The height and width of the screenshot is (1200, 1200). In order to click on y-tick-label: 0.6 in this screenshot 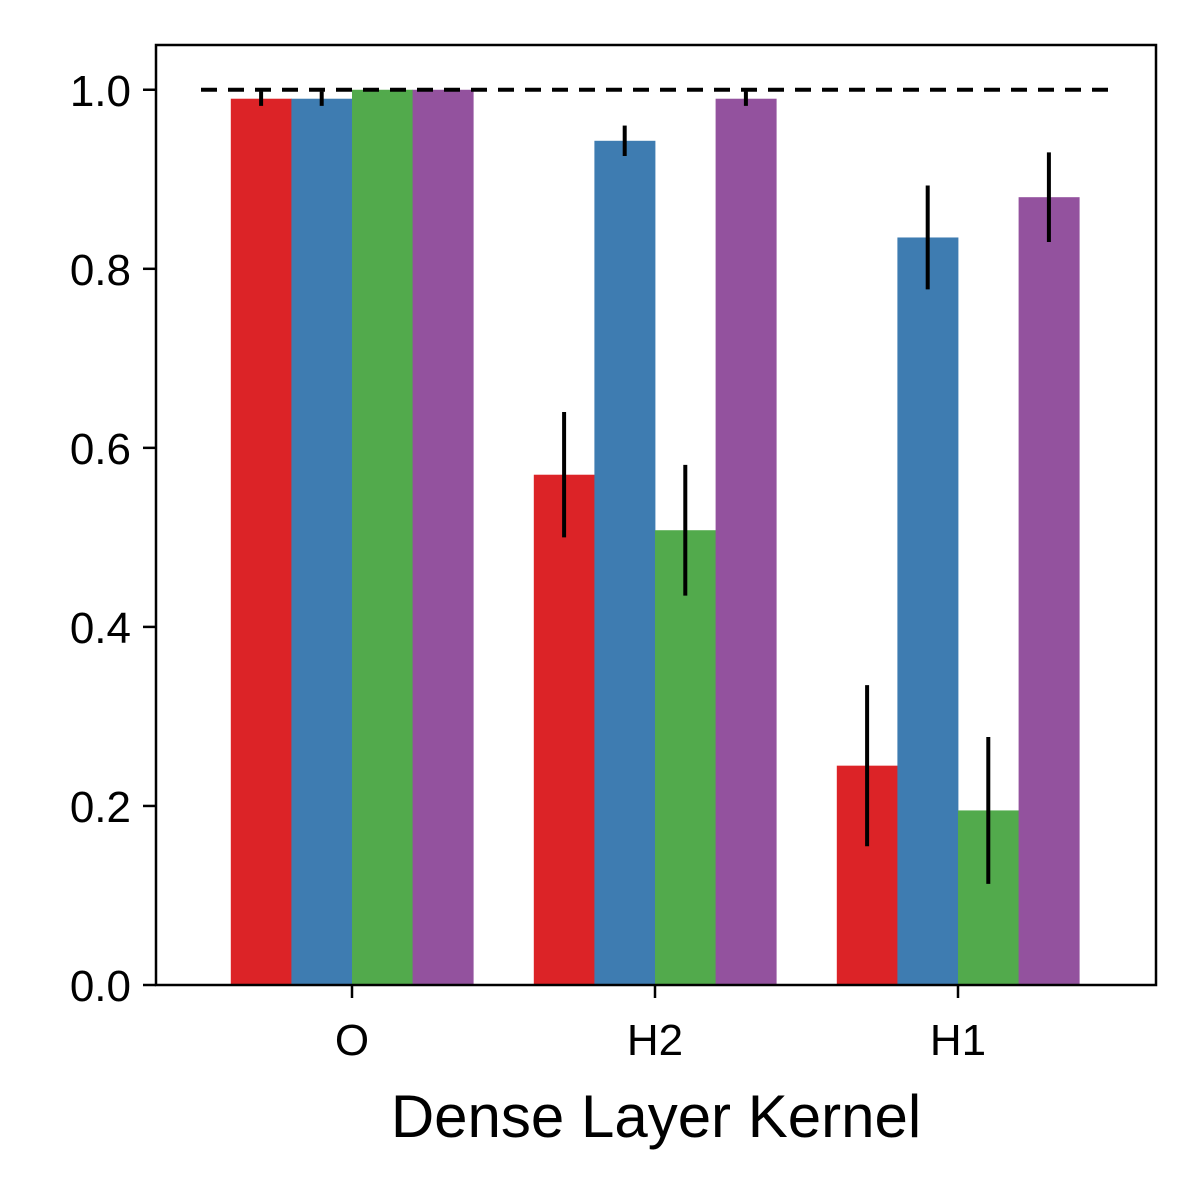, I will do `click(100, 449)`.